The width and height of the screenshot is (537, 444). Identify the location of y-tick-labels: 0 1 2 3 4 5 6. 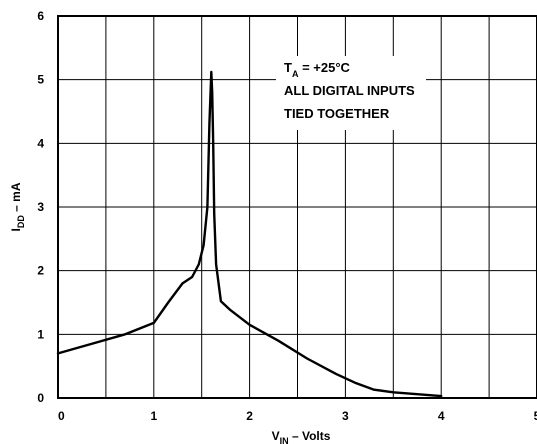
(40, 207).